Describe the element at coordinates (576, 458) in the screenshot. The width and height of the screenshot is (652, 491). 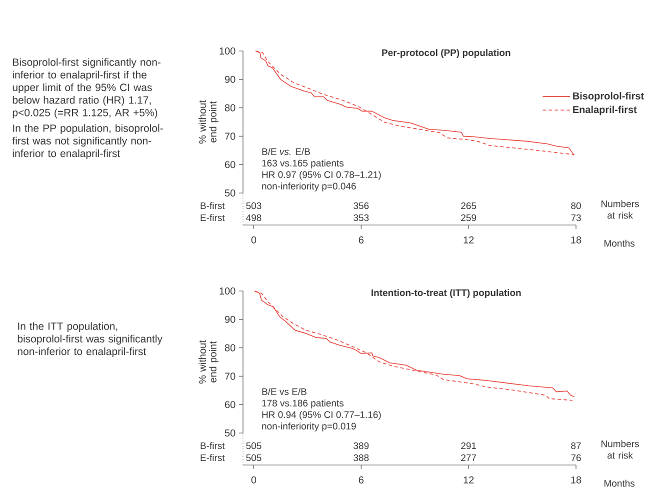
I see `text: 76` at that location.